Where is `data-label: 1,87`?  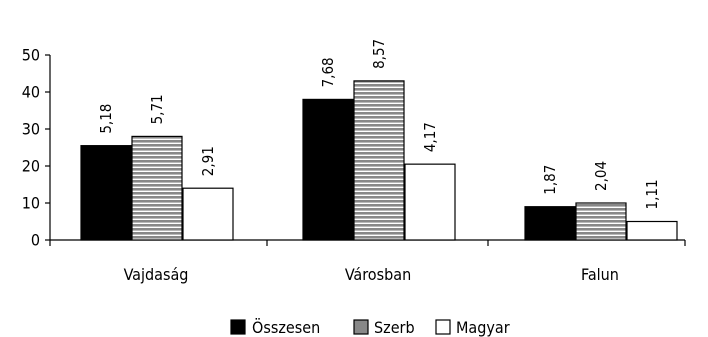
data-label: 1,87 is located at coordinates (550, 180).